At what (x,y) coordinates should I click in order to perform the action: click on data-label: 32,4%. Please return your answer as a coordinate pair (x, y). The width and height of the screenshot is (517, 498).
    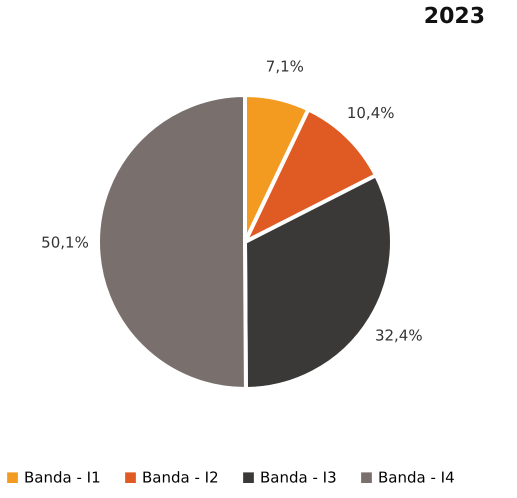
    Looking at the image, I should click on (398, 335).